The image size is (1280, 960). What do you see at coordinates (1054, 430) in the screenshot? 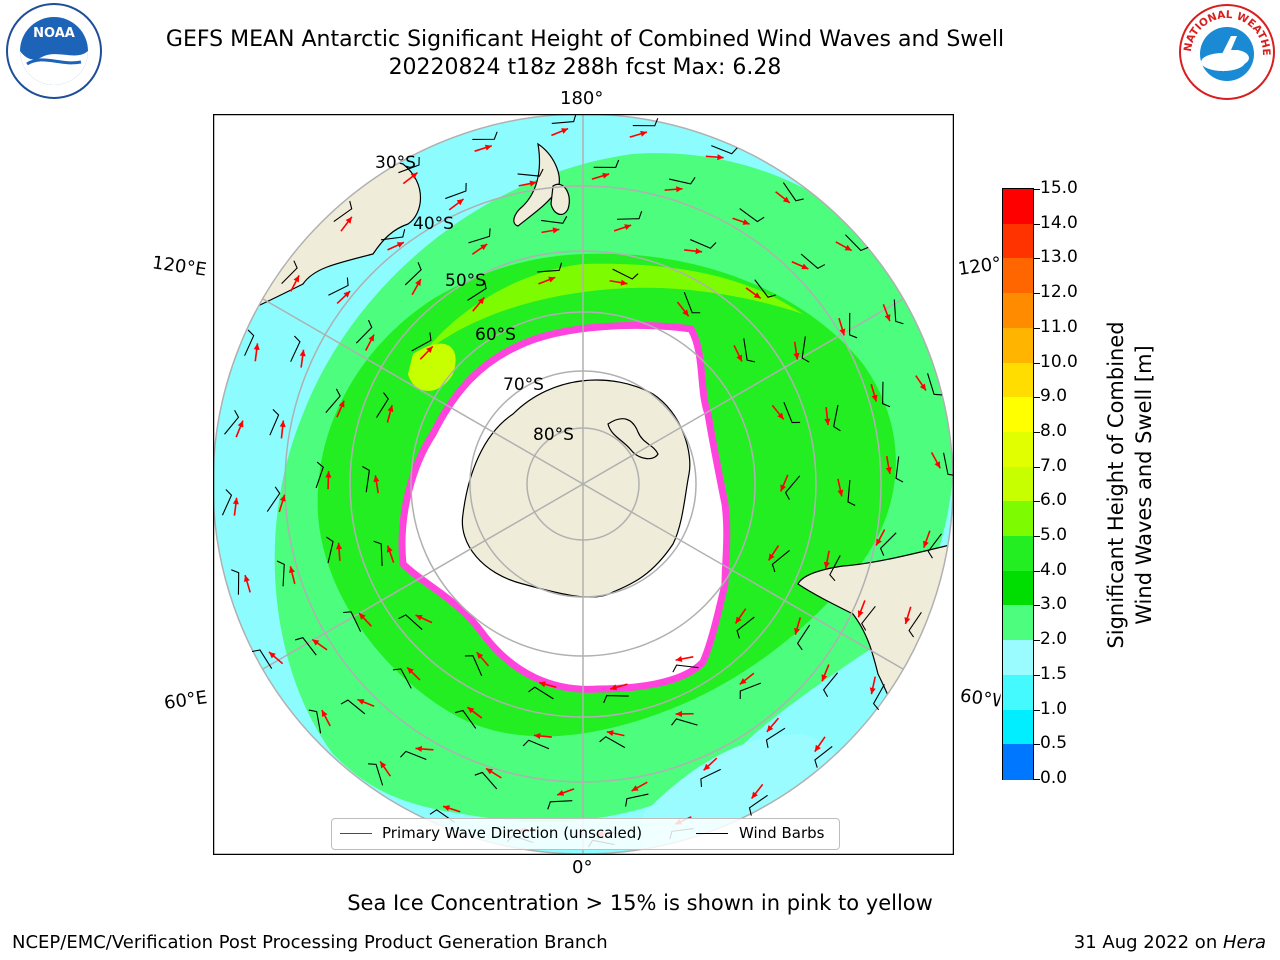
I see `colorbar-tick-label: 8.0` at bounding box center [1054, 430].